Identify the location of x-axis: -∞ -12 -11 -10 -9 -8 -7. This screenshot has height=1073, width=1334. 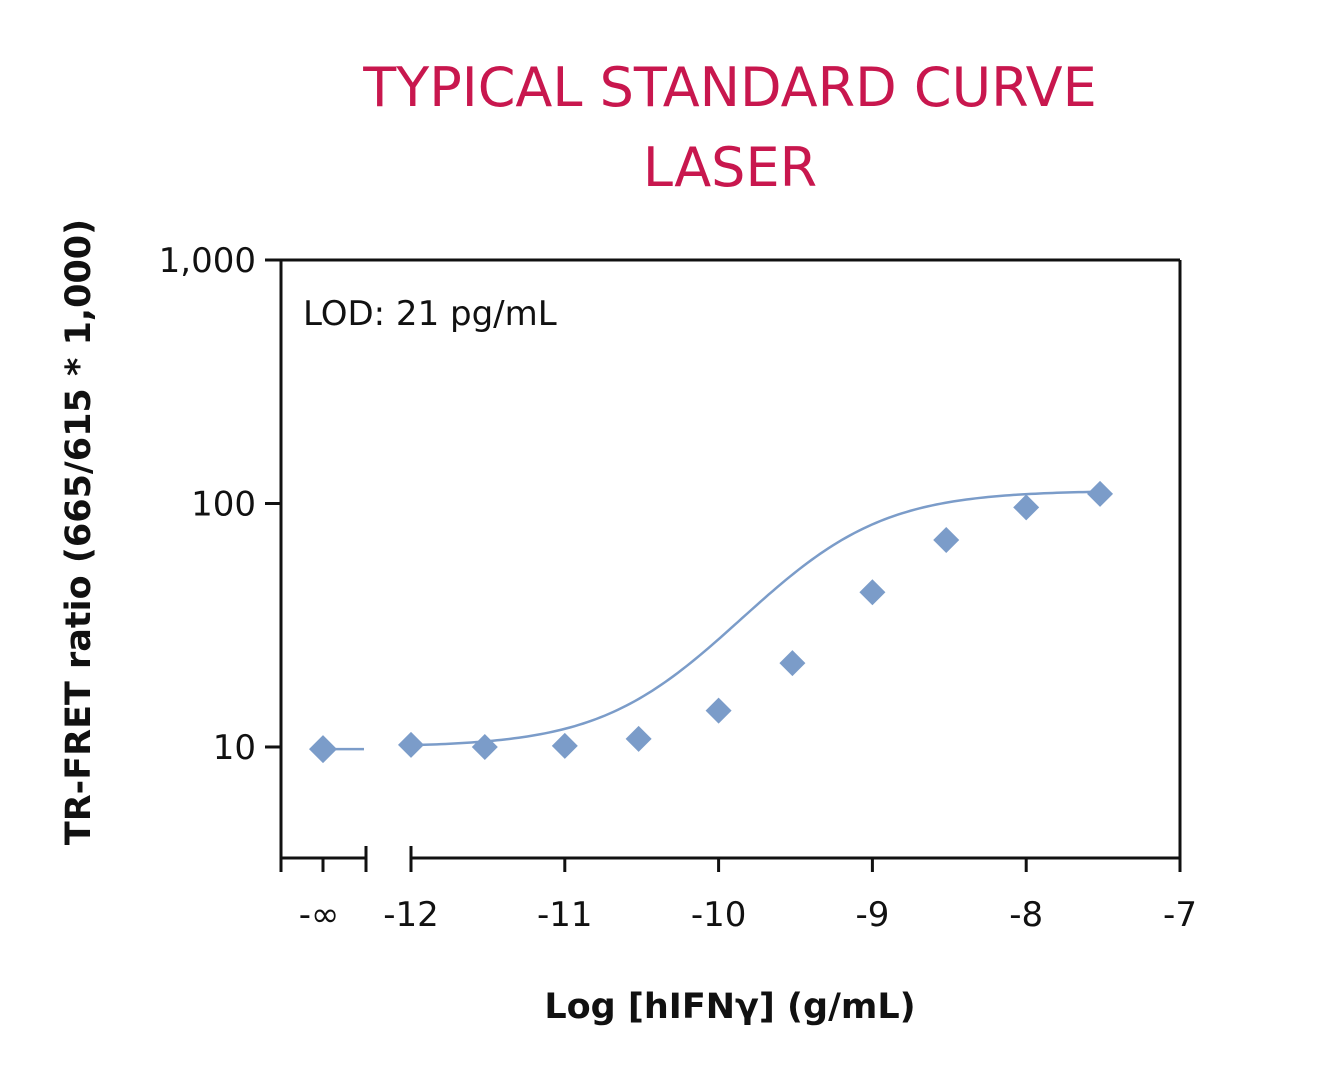
(738, 890).